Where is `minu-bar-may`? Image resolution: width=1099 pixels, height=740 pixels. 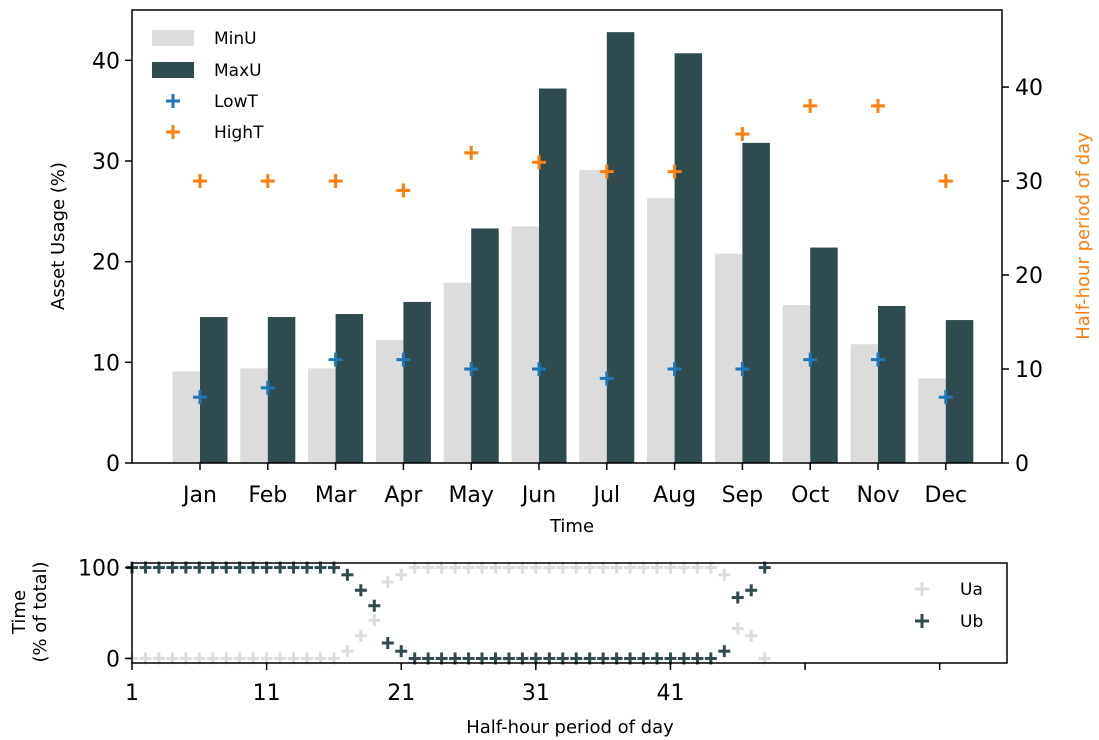
minu-bar-may is located at coordinates (457, 372).